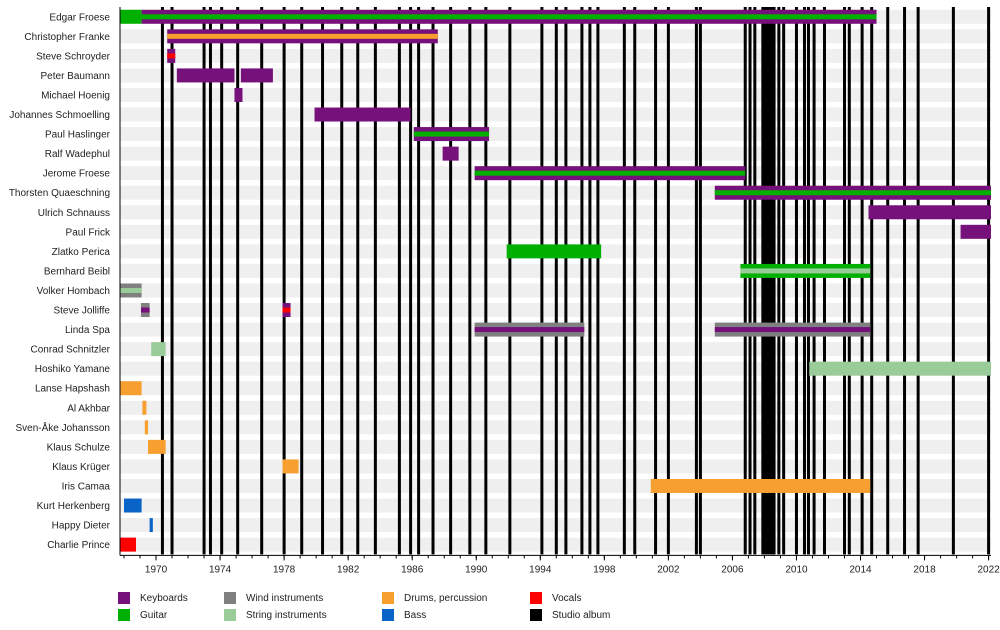  I want to click on legend-item-guitar: Guitar, so click(142, 615).